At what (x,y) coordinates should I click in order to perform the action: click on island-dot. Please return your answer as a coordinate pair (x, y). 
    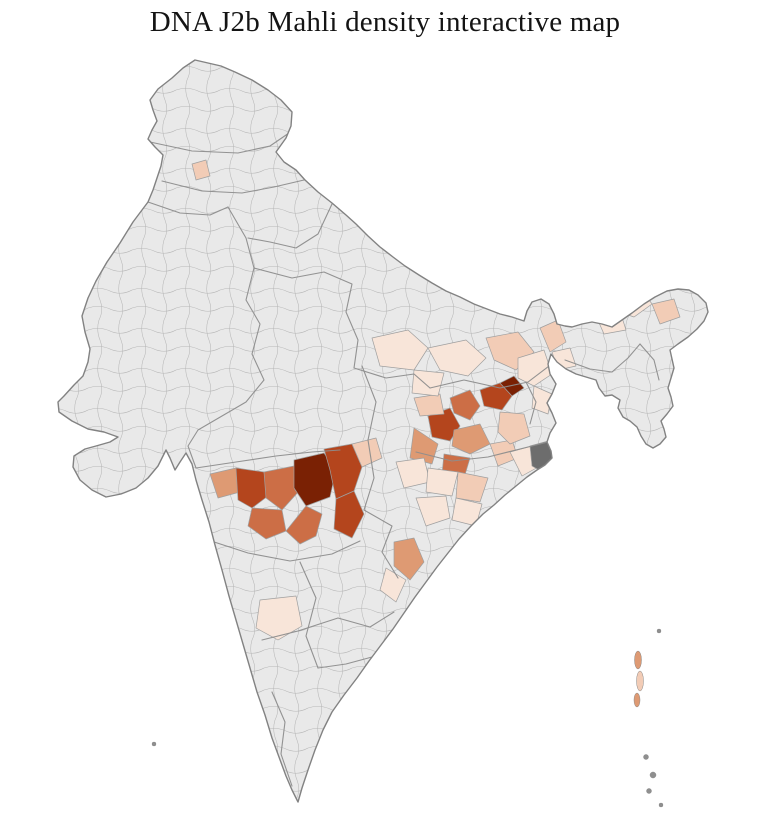
    Looking at the image, I should click on (659, 631).